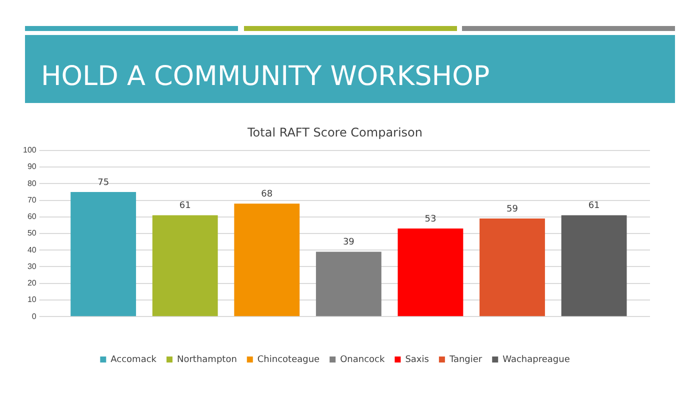 Image resolution: width=700 pixels, height=394 pixels. I want to click on y-tick-label: 20, so click(32, 283).